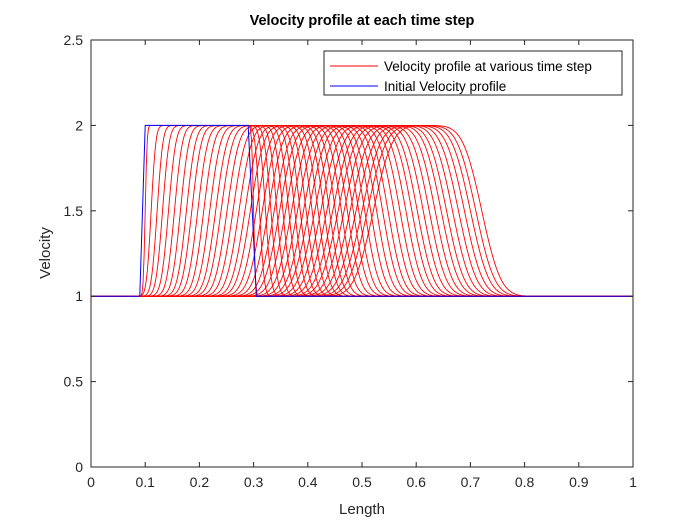 This screenshot has height=525, width=700. What do you see at coordinates (445, 86) in the screenshot?
I see `legend-entry-initial-profile: Initial Velocity profile` at bounding box center [445, 86].